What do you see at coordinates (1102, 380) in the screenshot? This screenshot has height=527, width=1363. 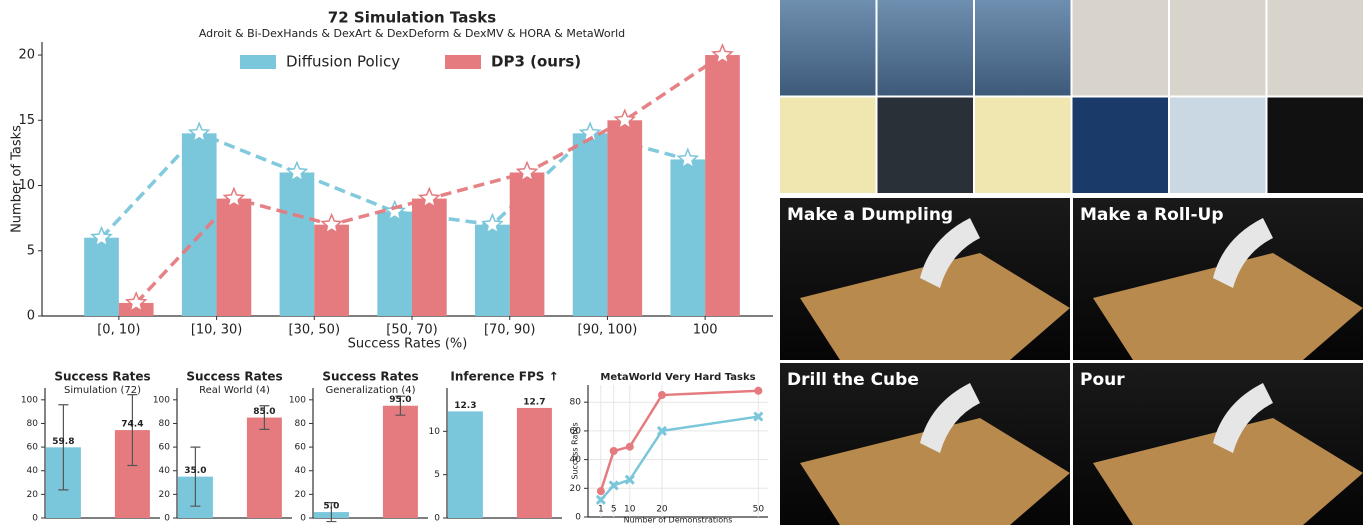 I see `panel-caption: Pour` at bounding box center [1102, 380].